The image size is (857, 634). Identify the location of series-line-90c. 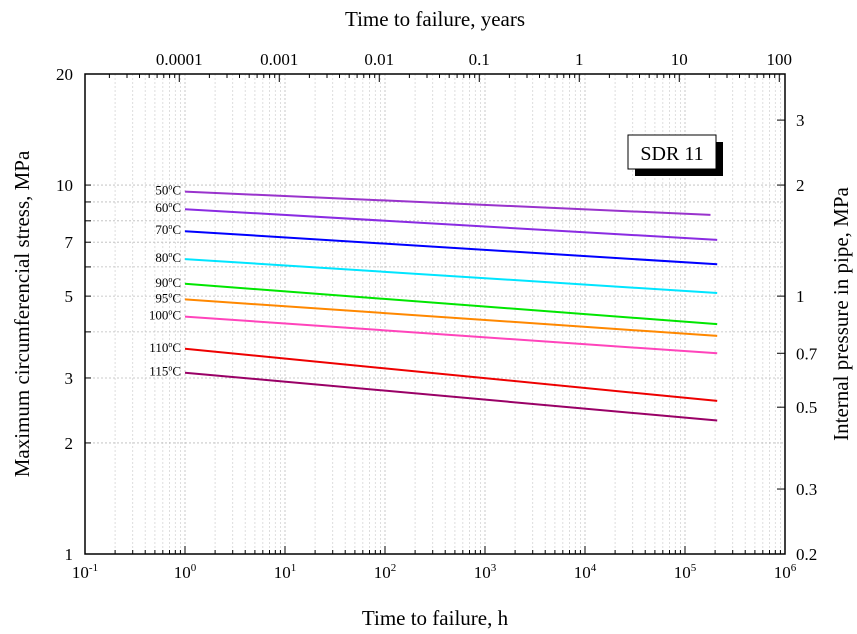
(451, 304).